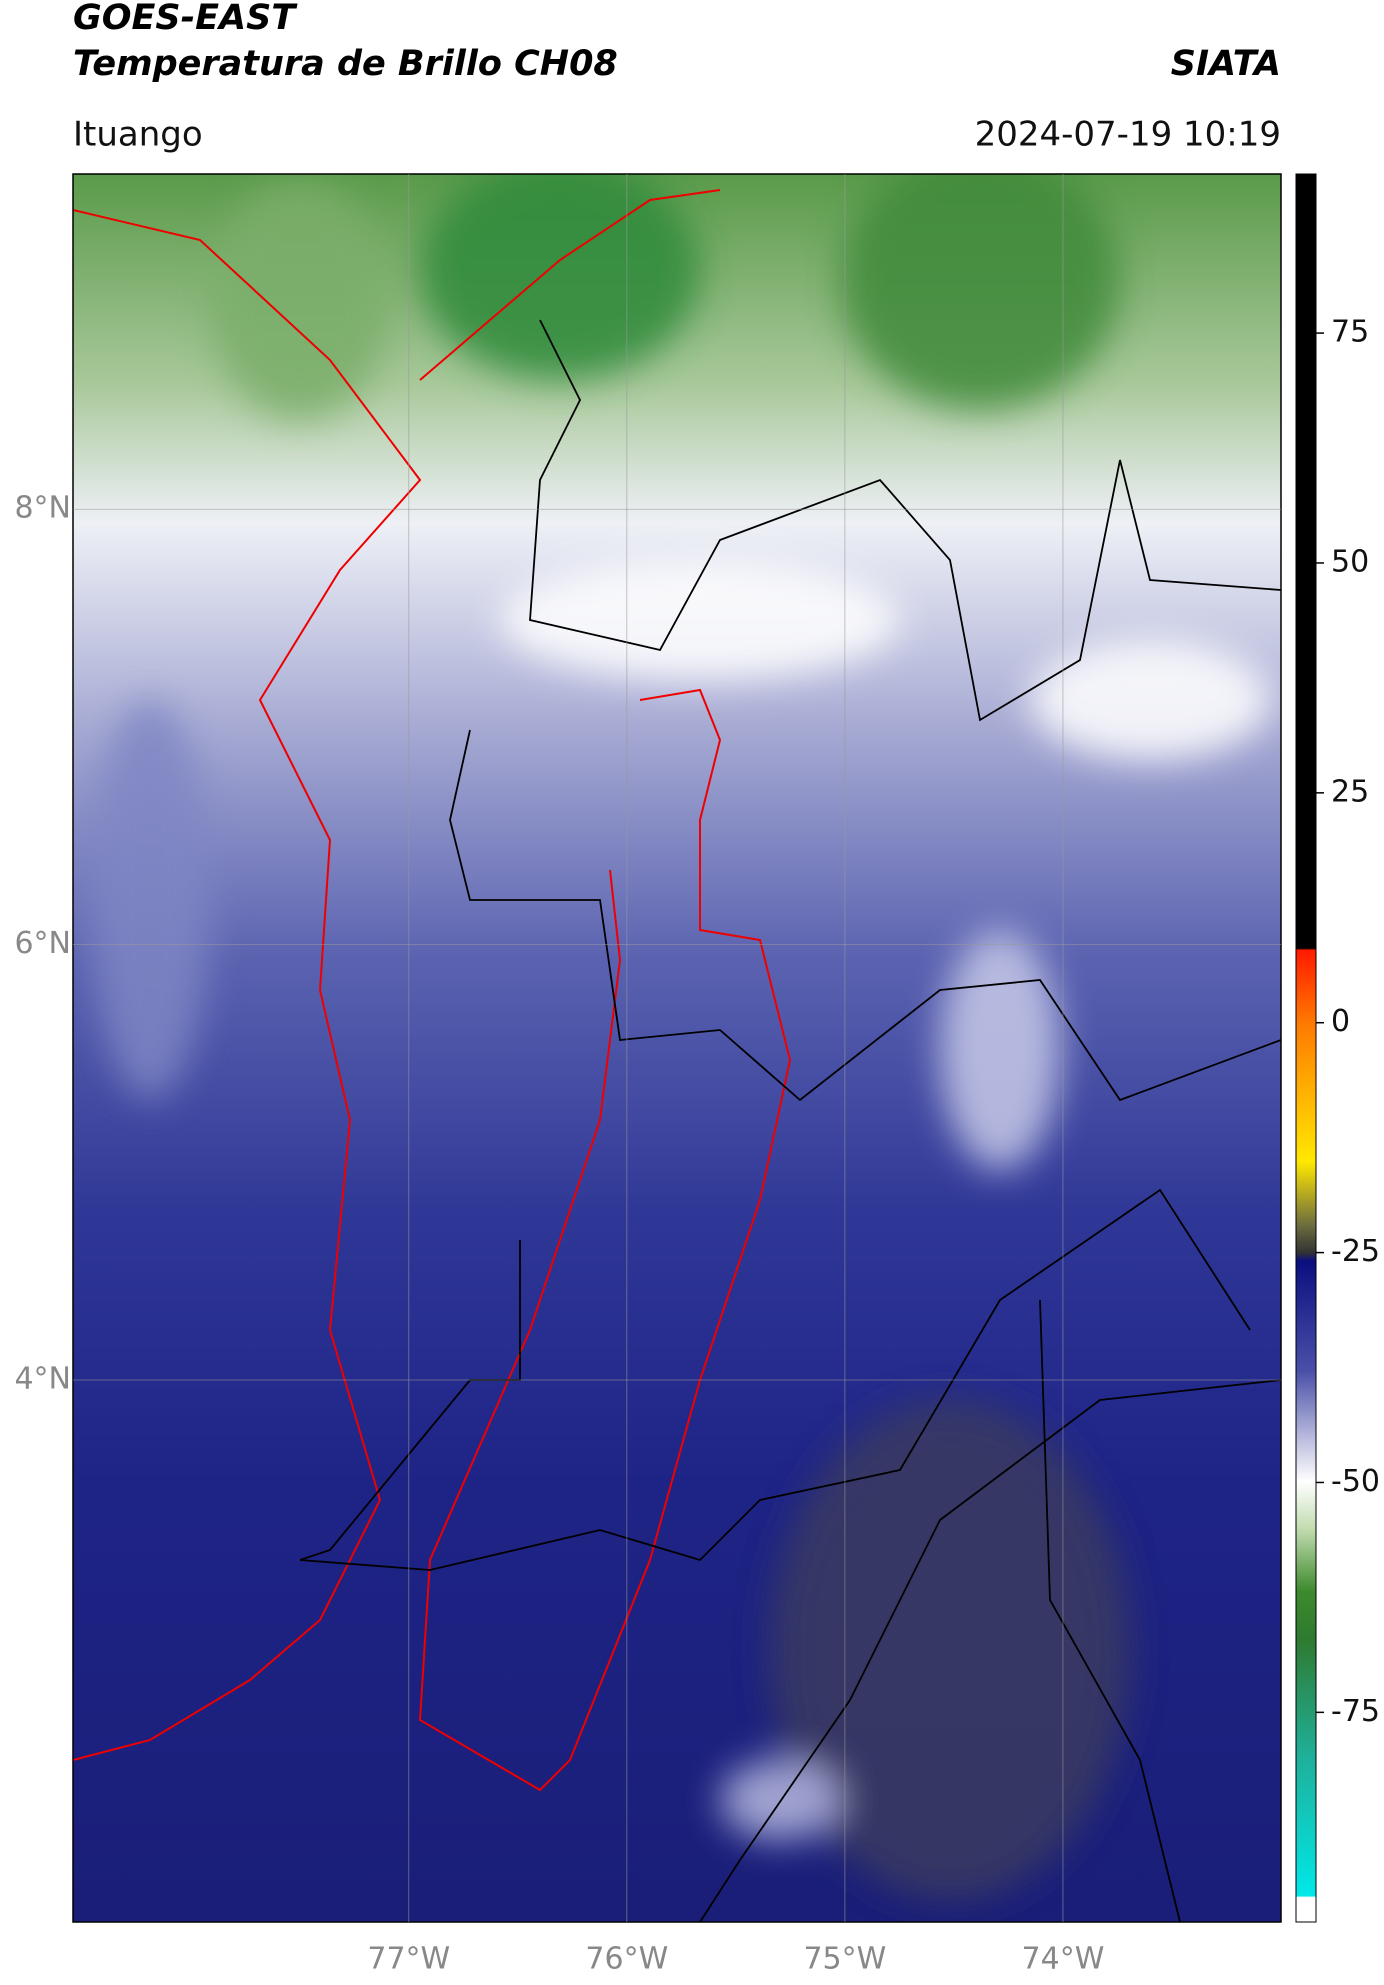  I want to click on colorbar-tick-label: -50, so click(1355, 1481).